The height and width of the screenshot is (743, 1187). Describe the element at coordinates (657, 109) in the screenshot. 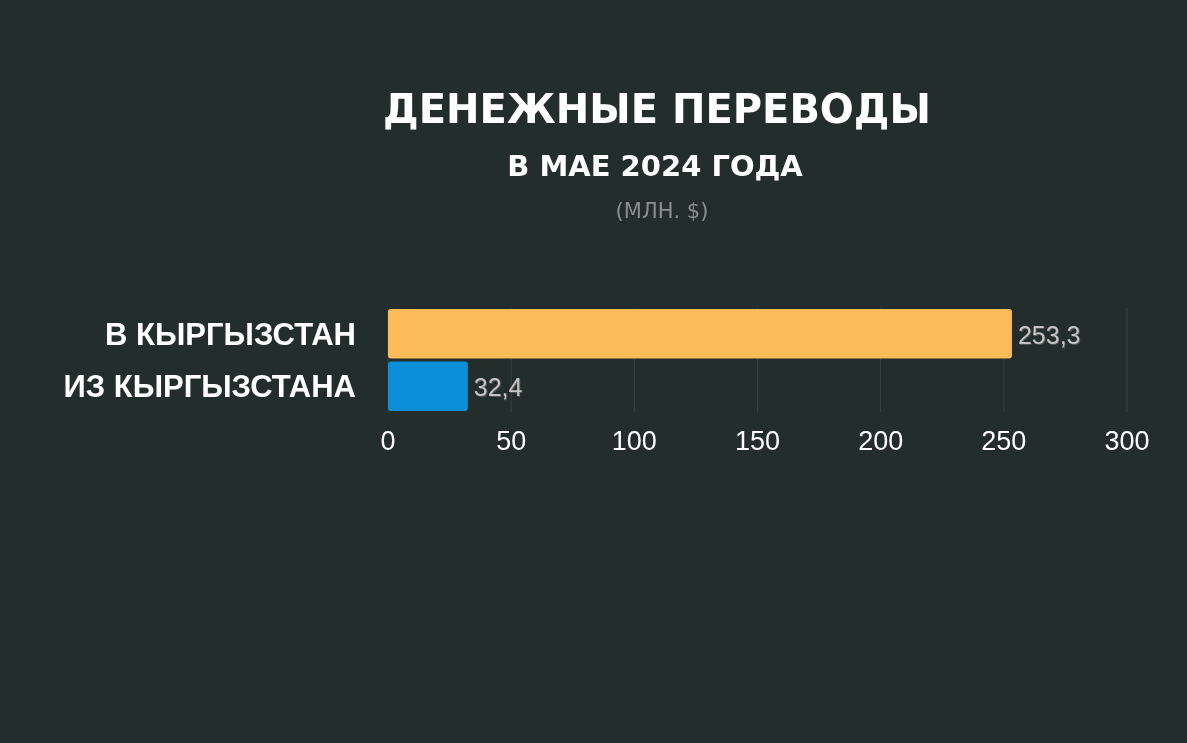

I see `chart-title: ДЕНЕЖНЫЕ ПЕРЕВОДЫ` at that location.